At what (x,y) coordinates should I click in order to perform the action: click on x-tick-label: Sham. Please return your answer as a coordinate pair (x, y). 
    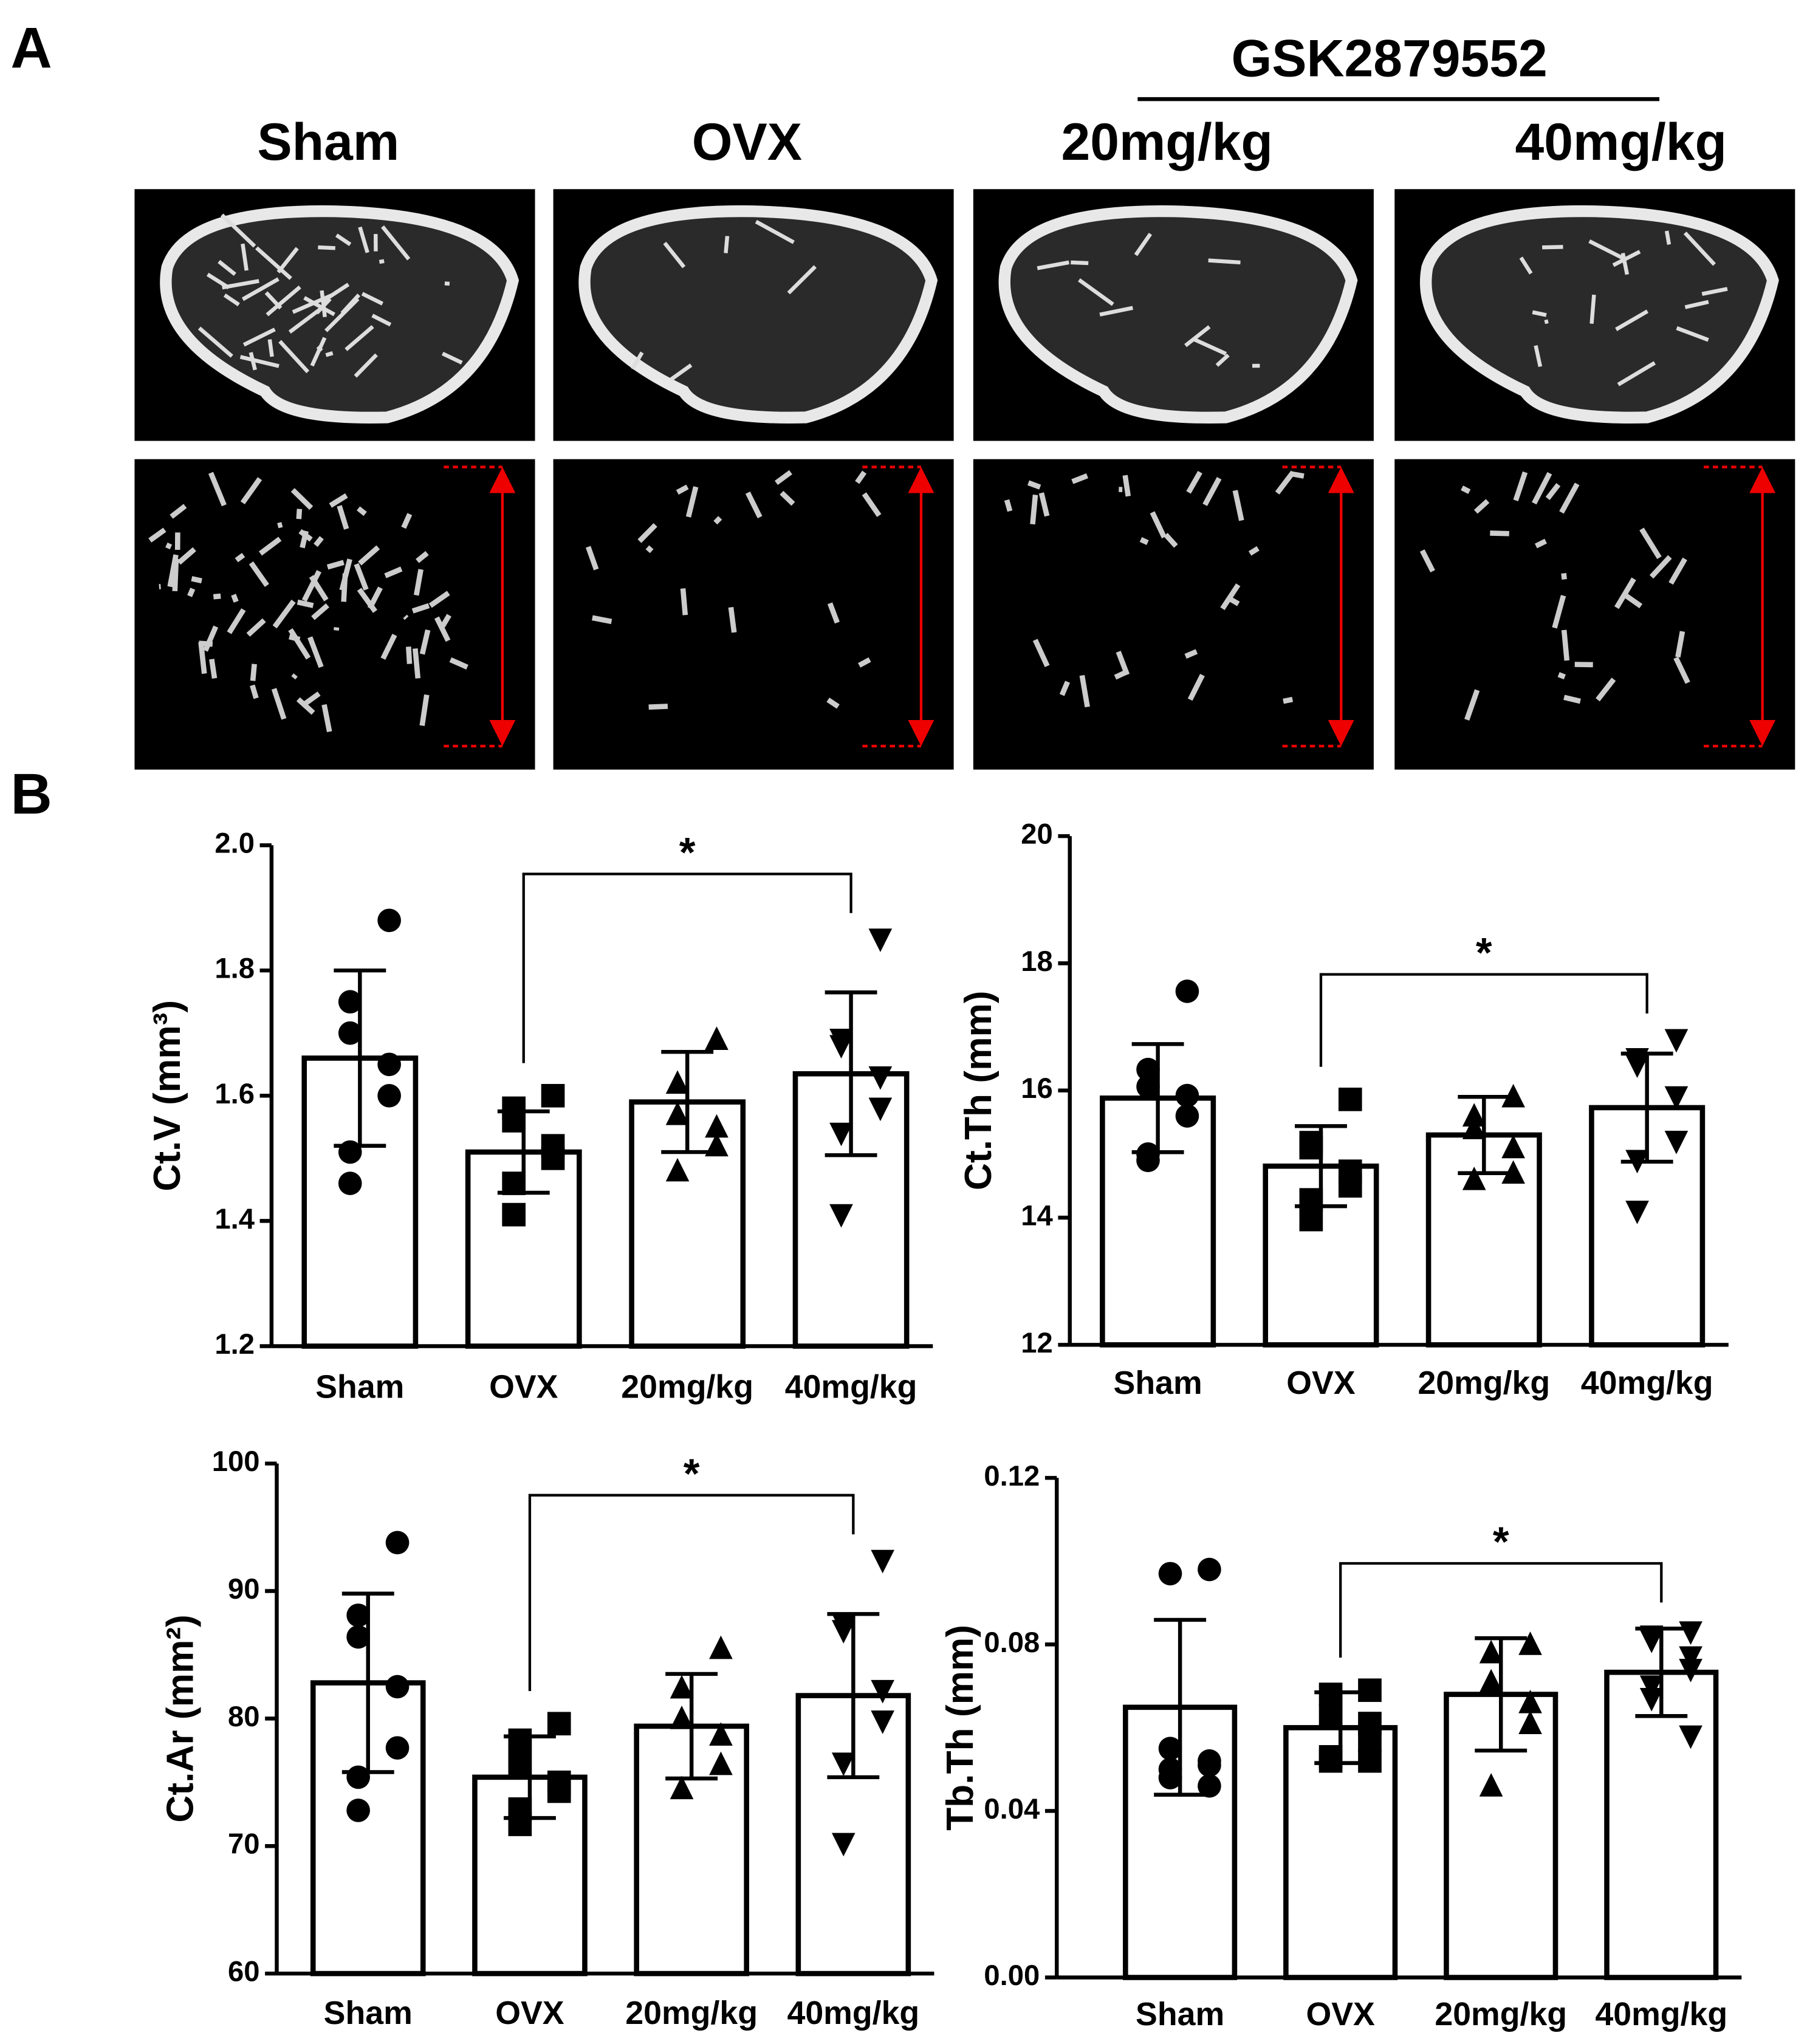
    Looking at the image, I should click on (1158, 1383).